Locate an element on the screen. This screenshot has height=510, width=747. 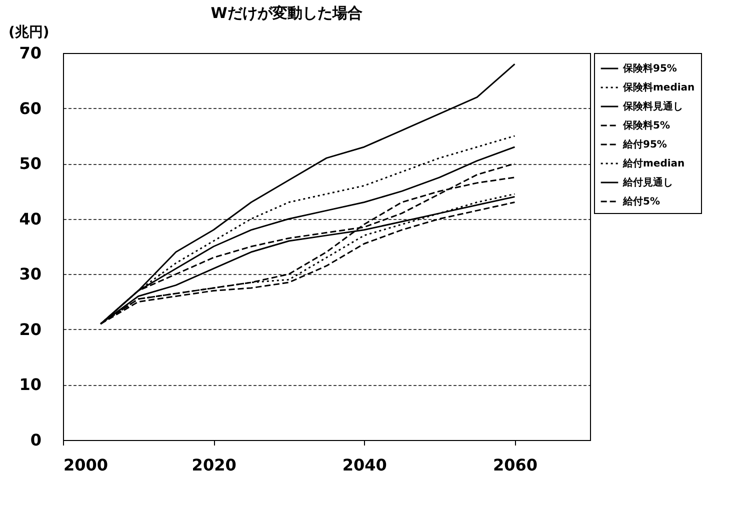
y-tick-label: 40 is located at coordinates (30, 218).